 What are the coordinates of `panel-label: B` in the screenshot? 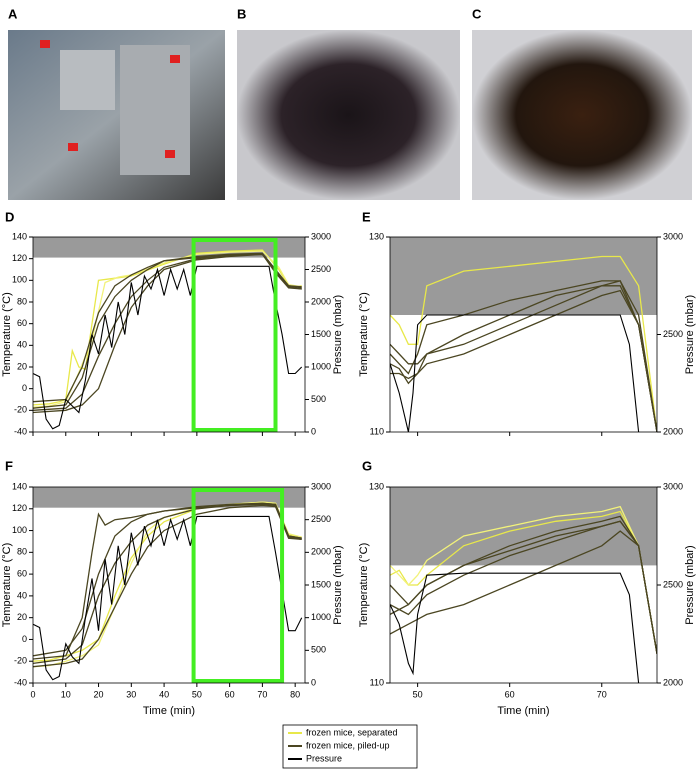 It's located at (241, 13).